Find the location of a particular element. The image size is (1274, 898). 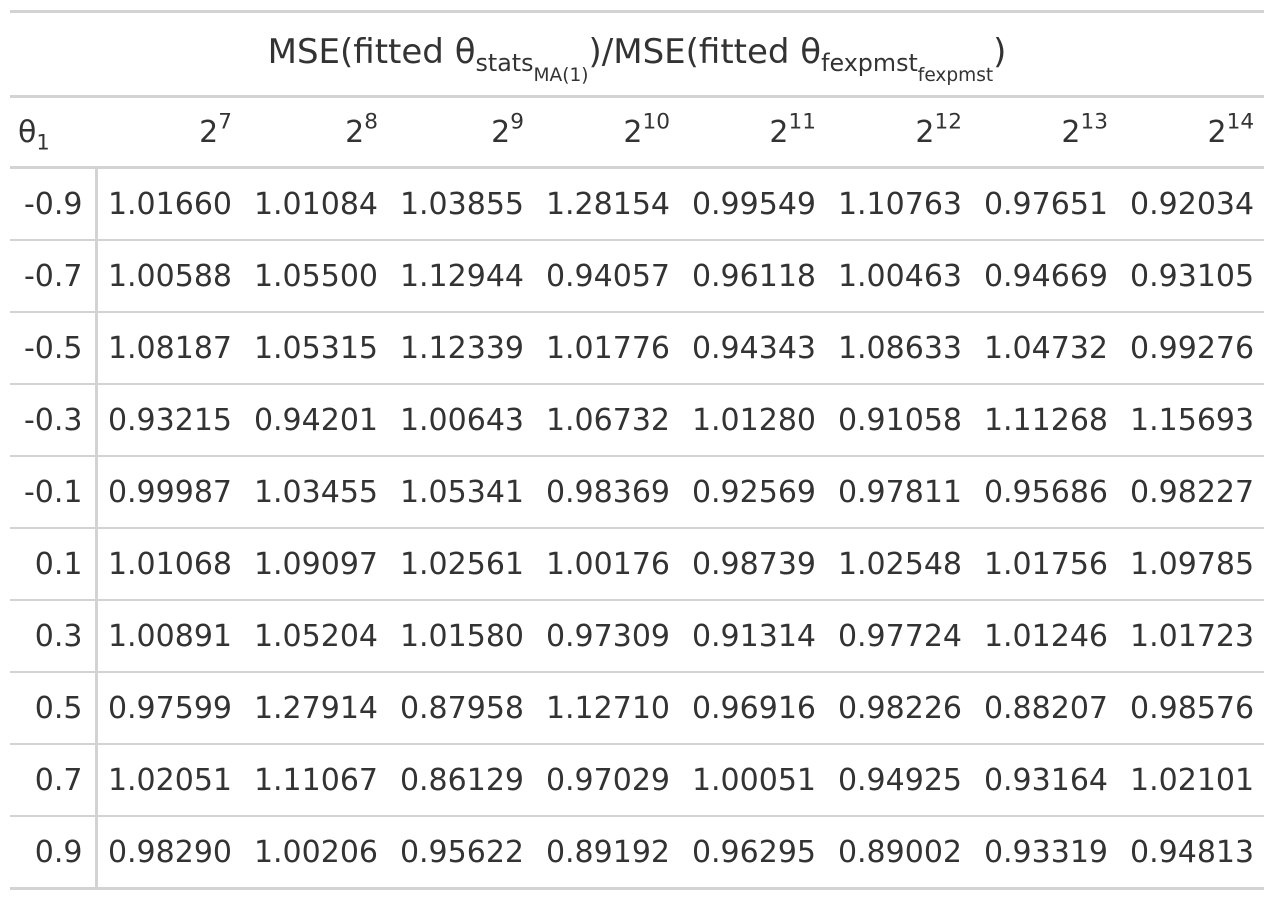

column-header: 28 is located at coordinates (315, 132).